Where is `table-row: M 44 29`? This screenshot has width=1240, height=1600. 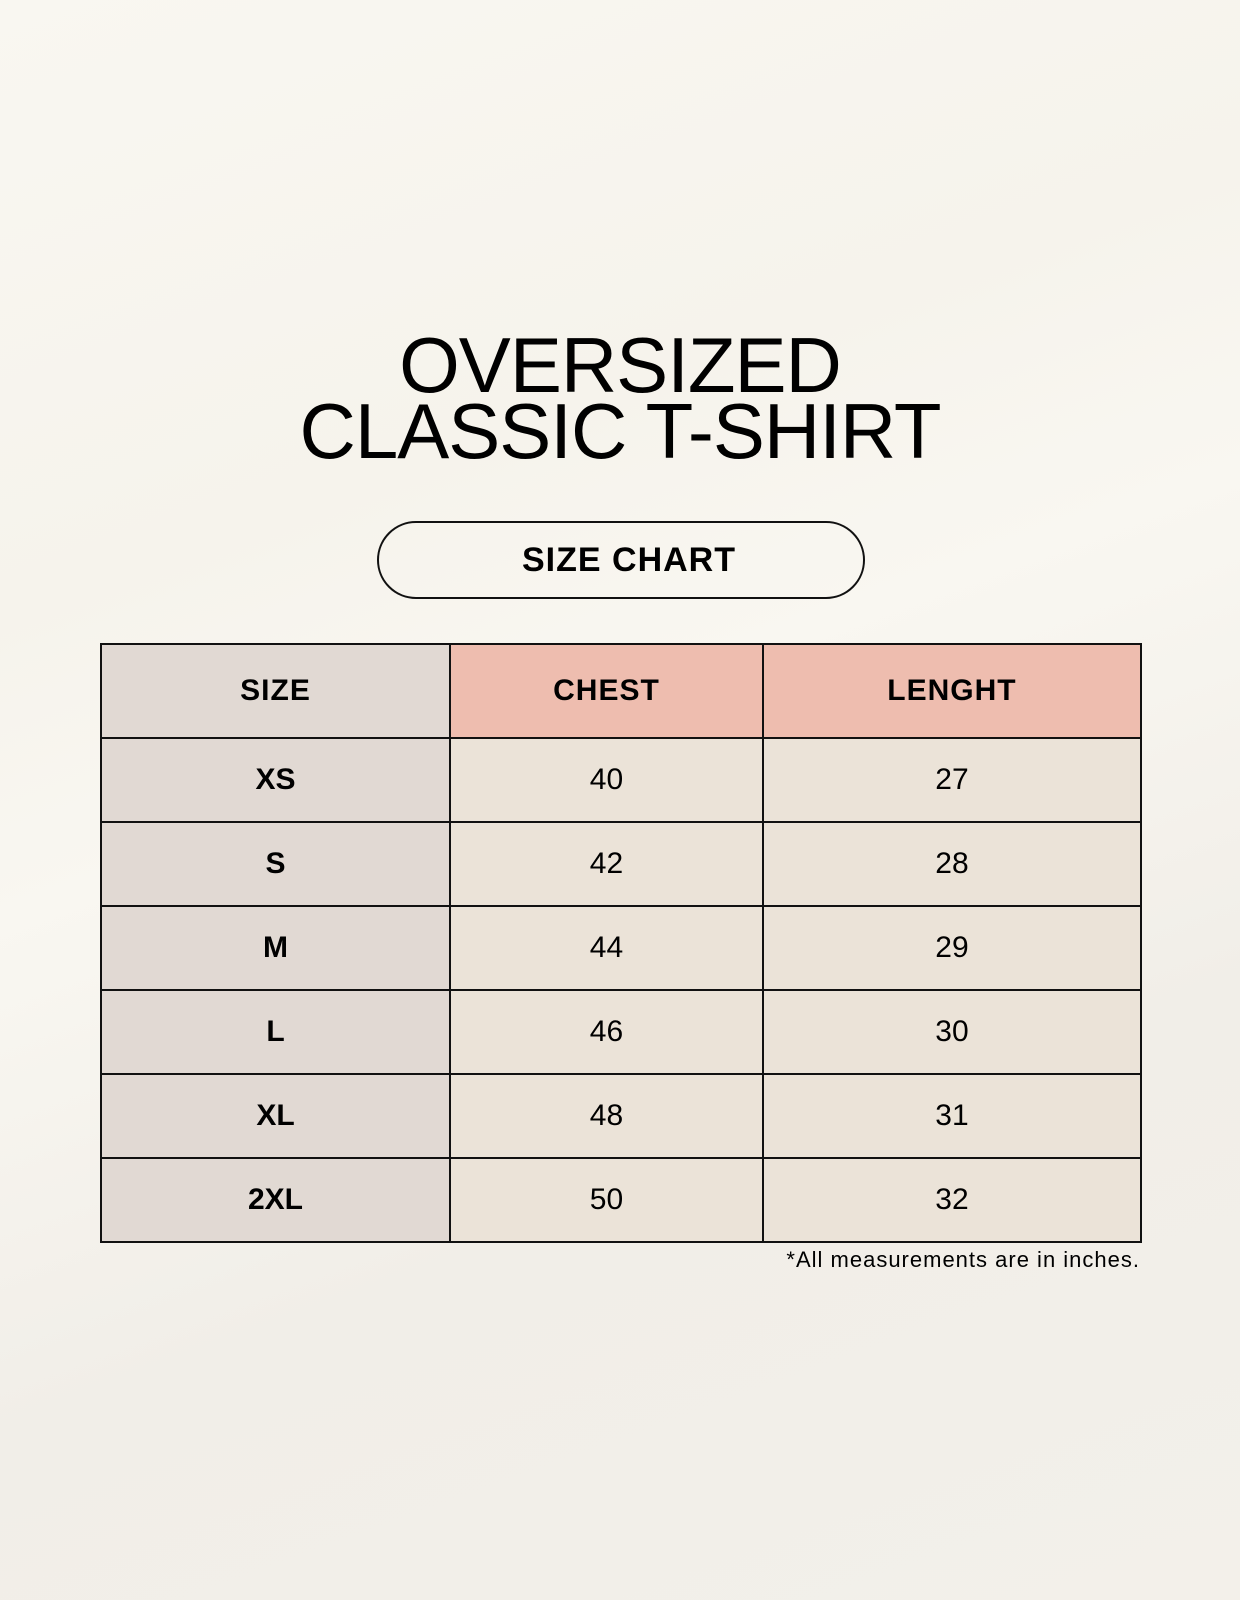
table-row: M 44 29 is located at coordinates (621, 948).